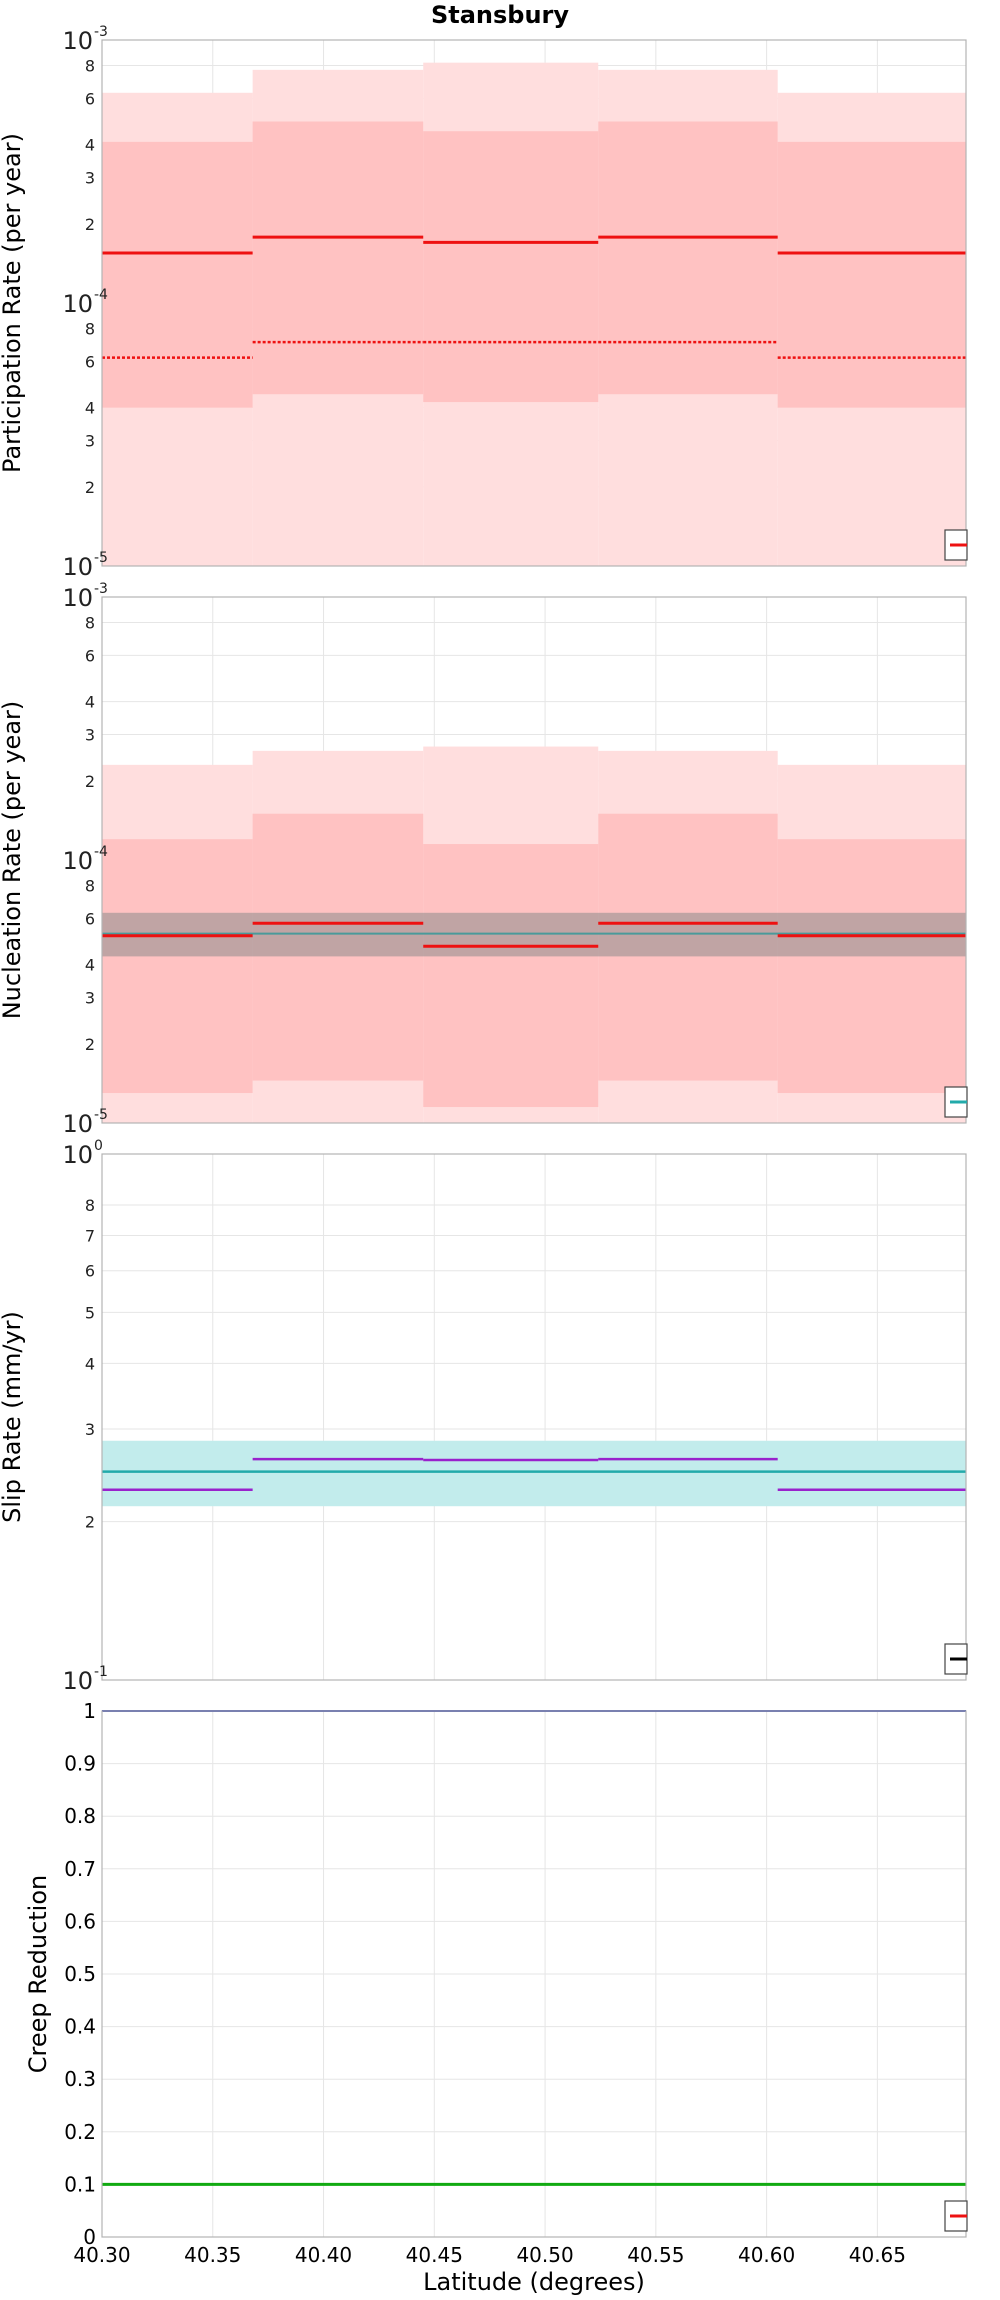 The height and width of the screenshot is (2300, 1000). What do you see at coordinates (534, 2282) in the screenshot?
I see `x-axis-label: Latitude (degrees)` at bounding box center [534, 2282].